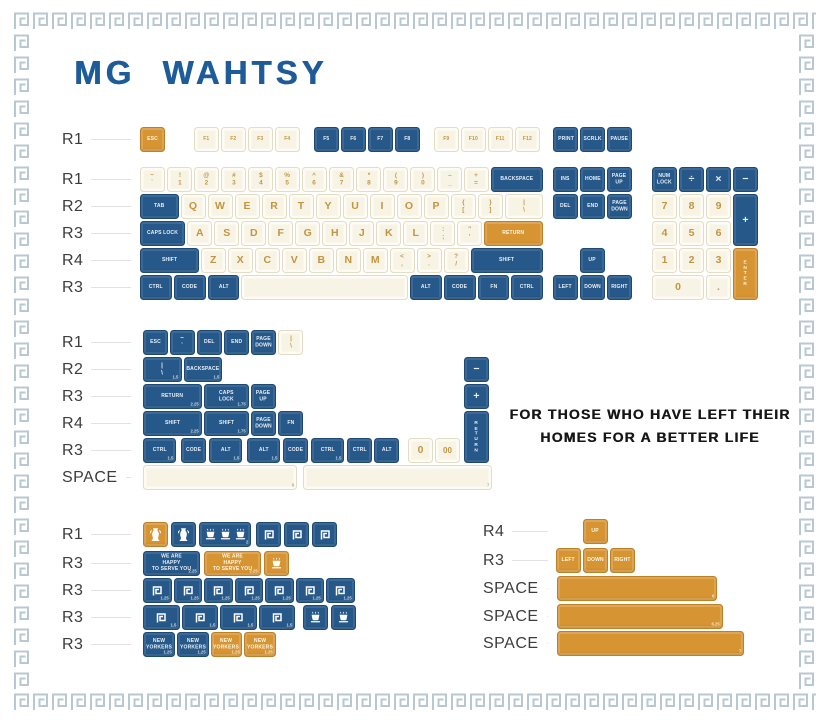 The width and height of the screenshot is (828, 723). I want to click on key-ins: INS, so click(565, 179).